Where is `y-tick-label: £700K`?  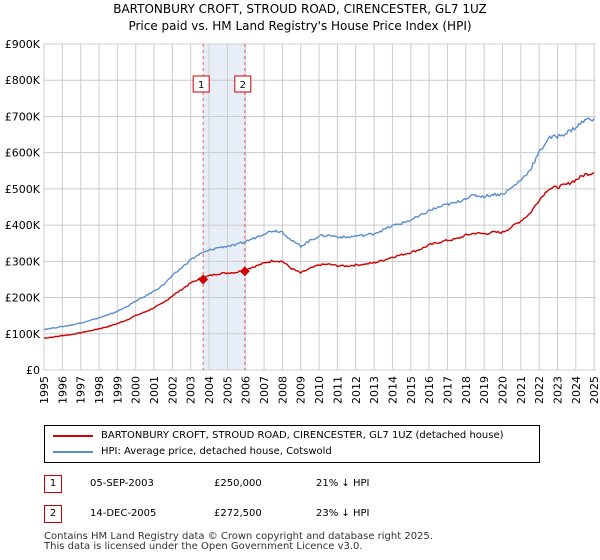
y-tick-label: £700K is located at coordinates (23, 116).